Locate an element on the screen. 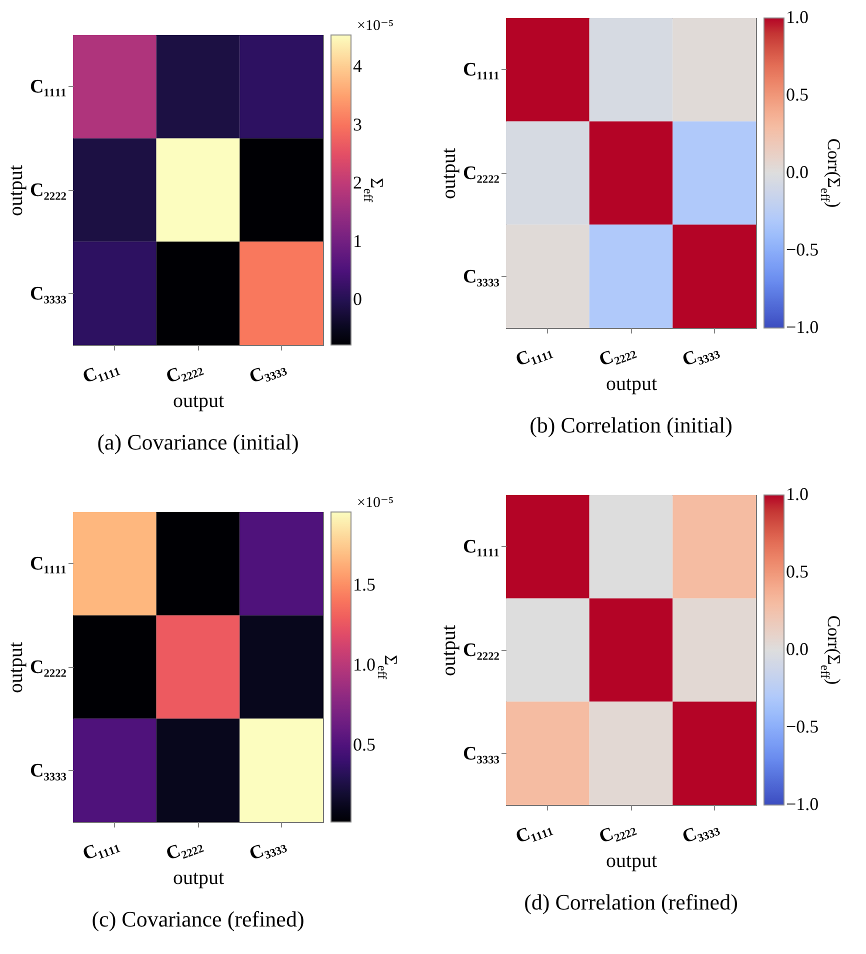  text: (a) Covariance (initial) is located at coordinates (198, 441).